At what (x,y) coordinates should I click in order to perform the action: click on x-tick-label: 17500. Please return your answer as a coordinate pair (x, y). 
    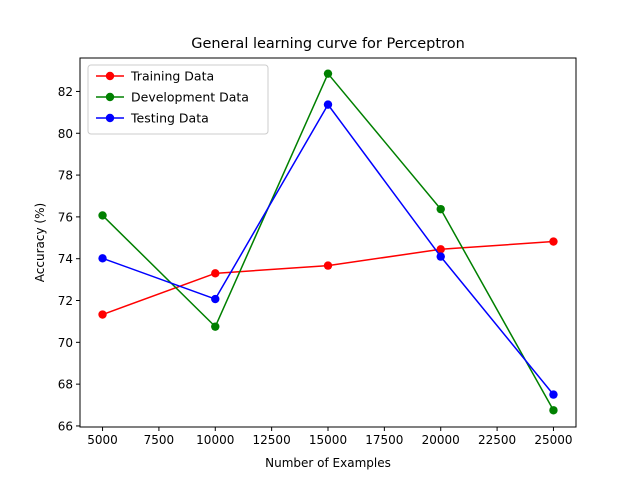
    Looking at the image, I should click on (384, 440).